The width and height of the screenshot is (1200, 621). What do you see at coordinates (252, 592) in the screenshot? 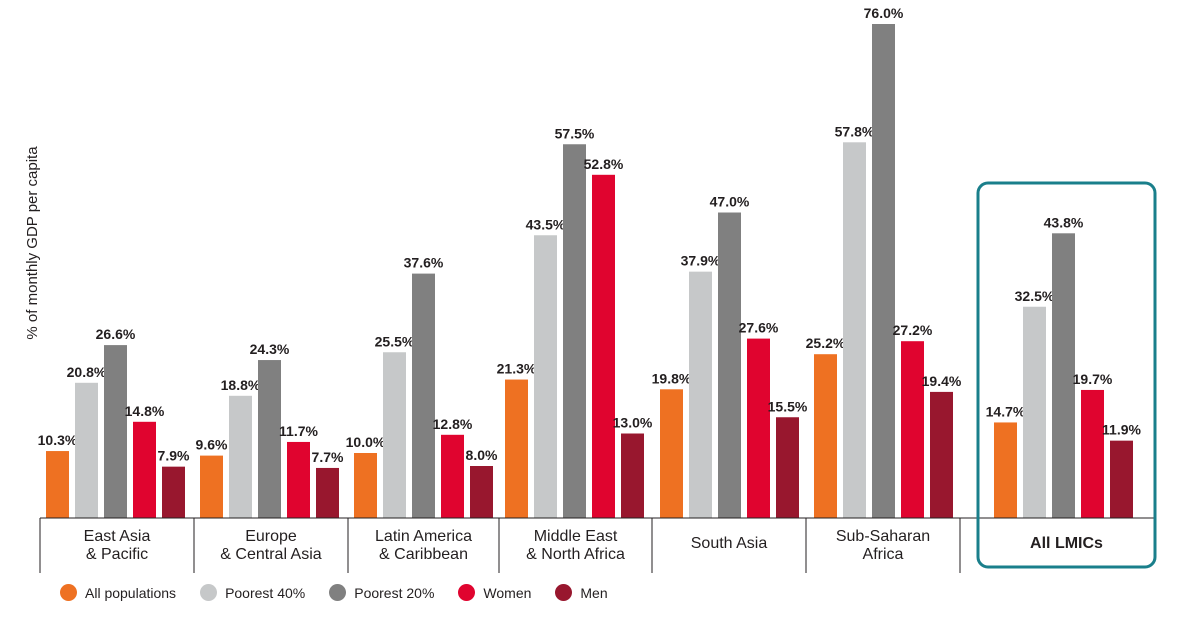
I see `legend-item: Poorest 40%` at bounding box center [252, 592].